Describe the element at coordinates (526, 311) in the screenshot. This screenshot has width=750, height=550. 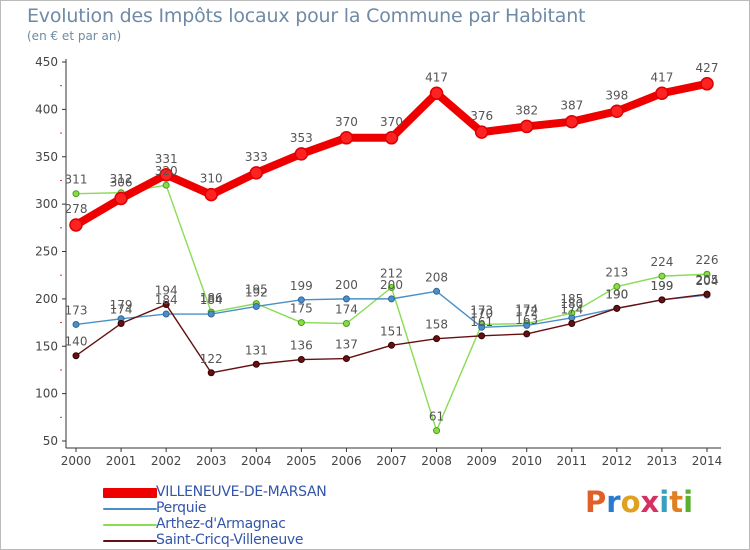
I see `data-label: 172` at that location.